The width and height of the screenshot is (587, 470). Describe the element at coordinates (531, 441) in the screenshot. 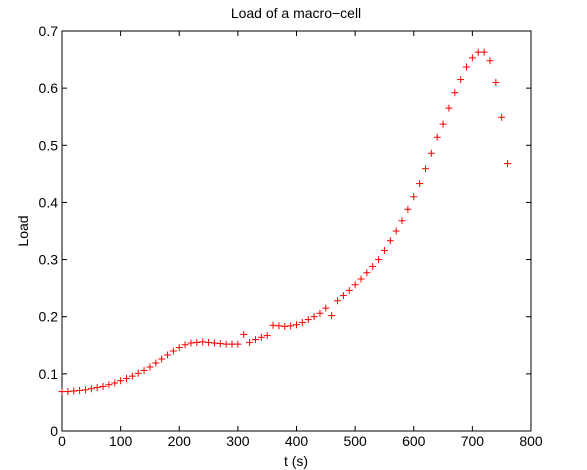

I see `x-tick-label: 800` at that location.